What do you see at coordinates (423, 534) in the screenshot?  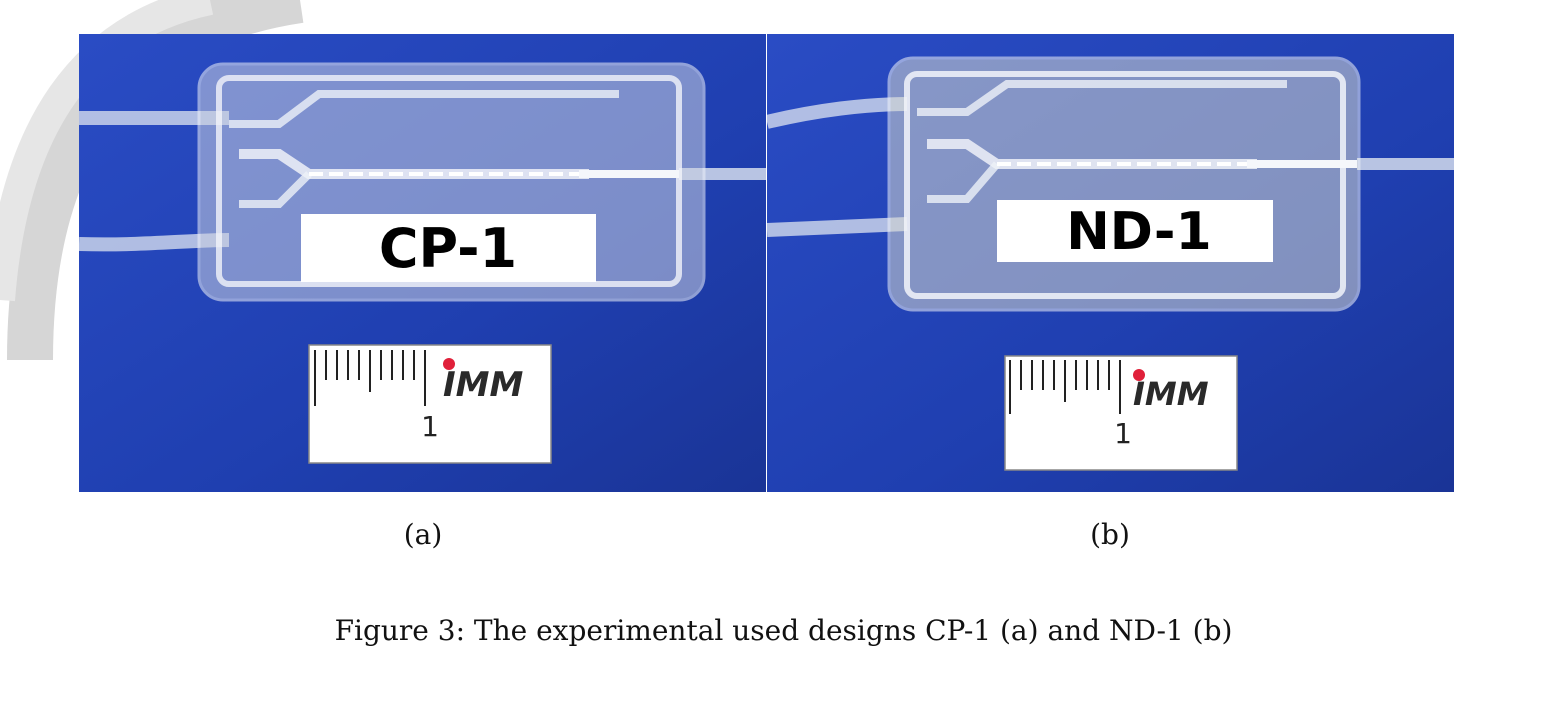 I see `subcaption-a: (a)` at bounding box center [423, 534].